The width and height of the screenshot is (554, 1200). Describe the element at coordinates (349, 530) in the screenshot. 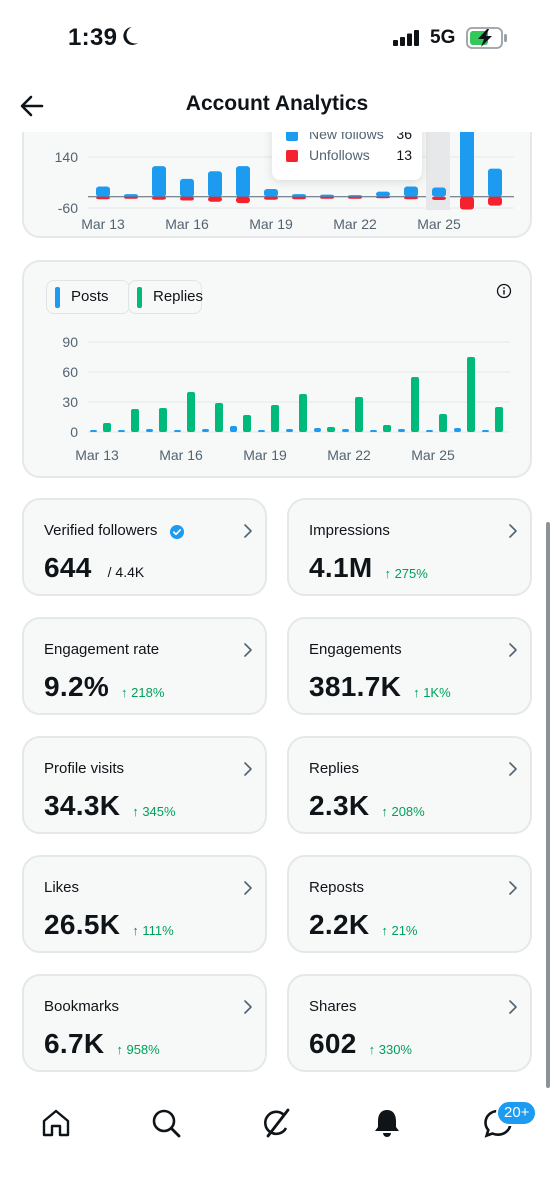

I see `stat-label: Impressions` at that location.